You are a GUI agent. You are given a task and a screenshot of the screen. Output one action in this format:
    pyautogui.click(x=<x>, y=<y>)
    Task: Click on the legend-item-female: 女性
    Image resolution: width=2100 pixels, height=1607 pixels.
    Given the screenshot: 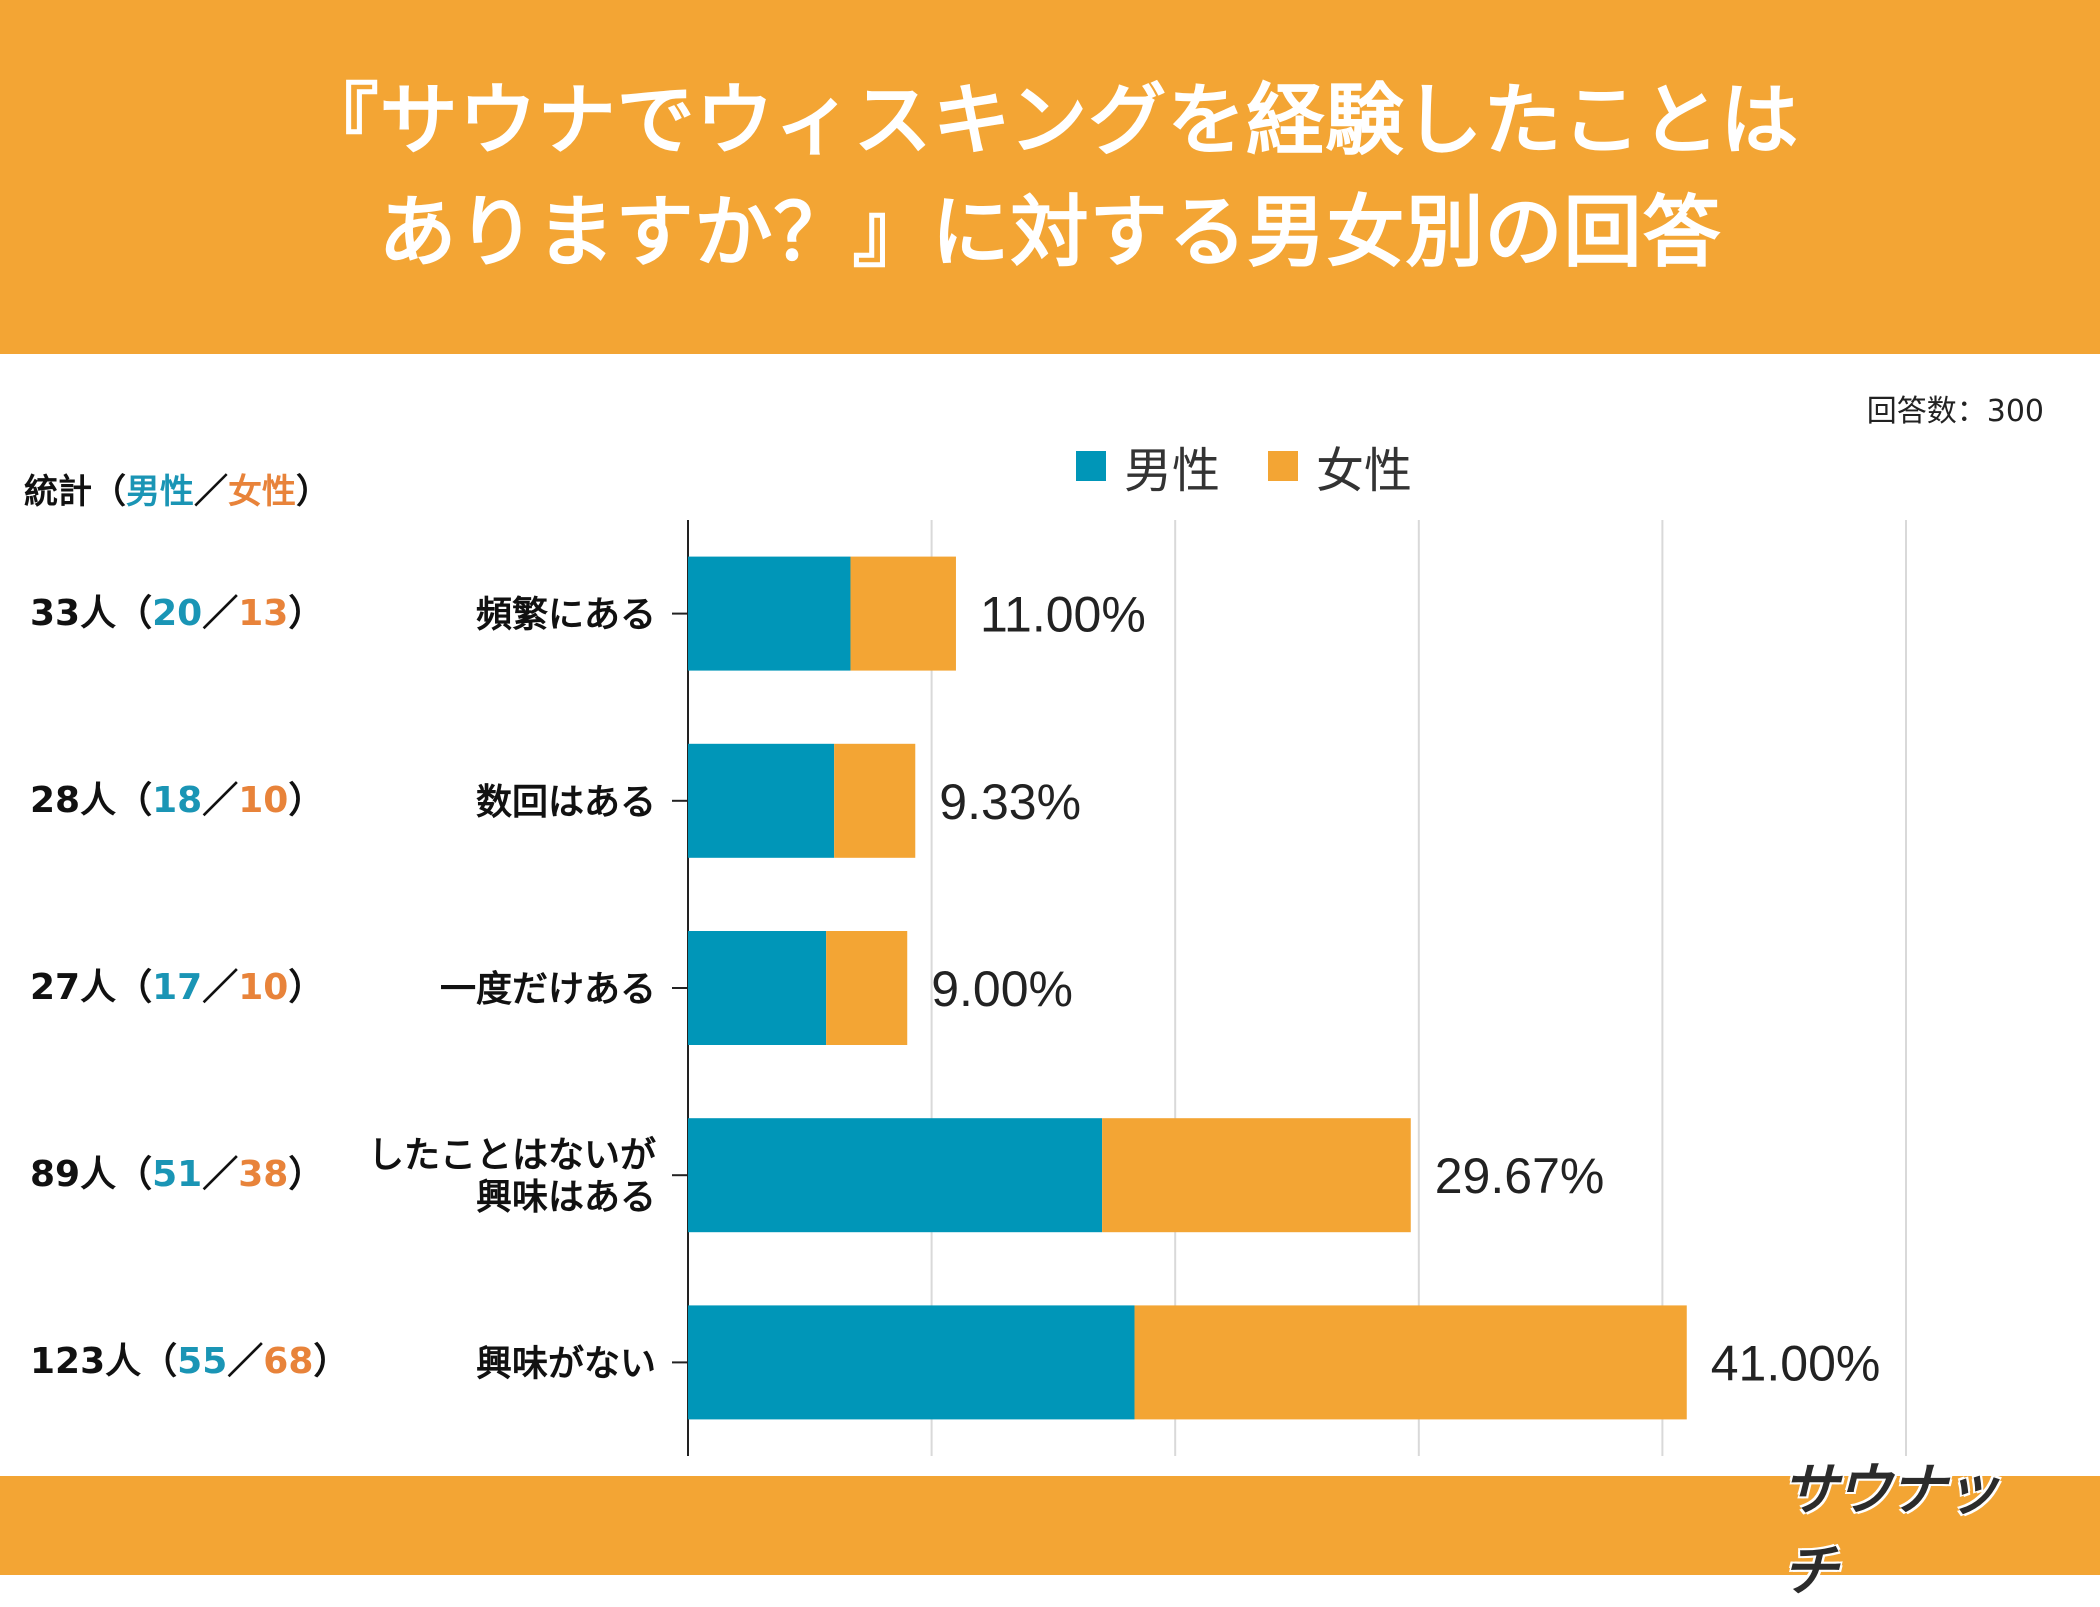 What is the action you would take?
    pyautogui.click(x=1340, y=466)
    